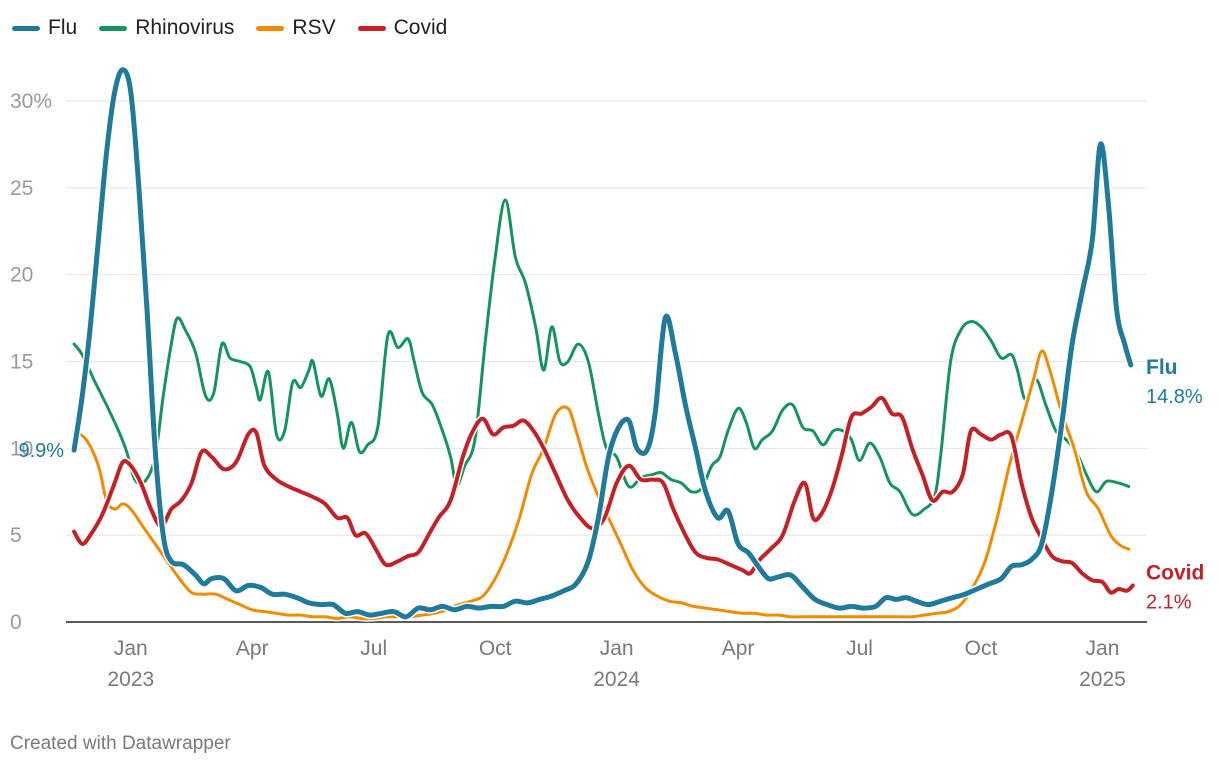  I want to click on y-tick-label-30: 30%, so click(31, 101).